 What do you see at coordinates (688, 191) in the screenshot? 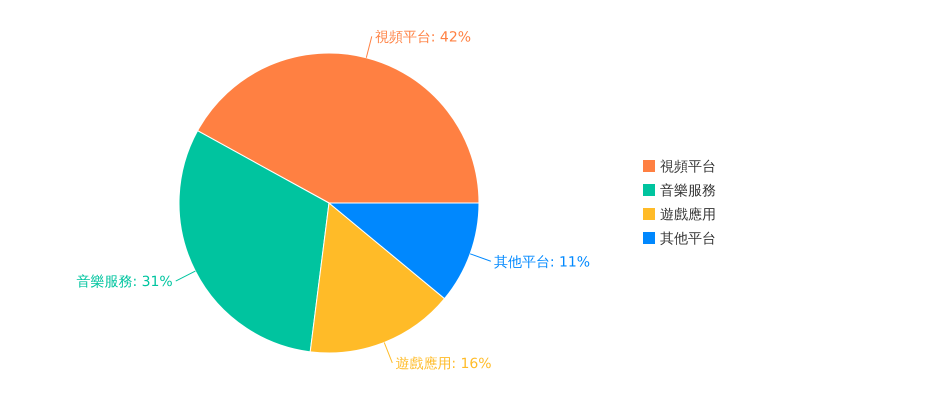
I see `legend-label: 音樂服務` at bounding box center [688, 191].